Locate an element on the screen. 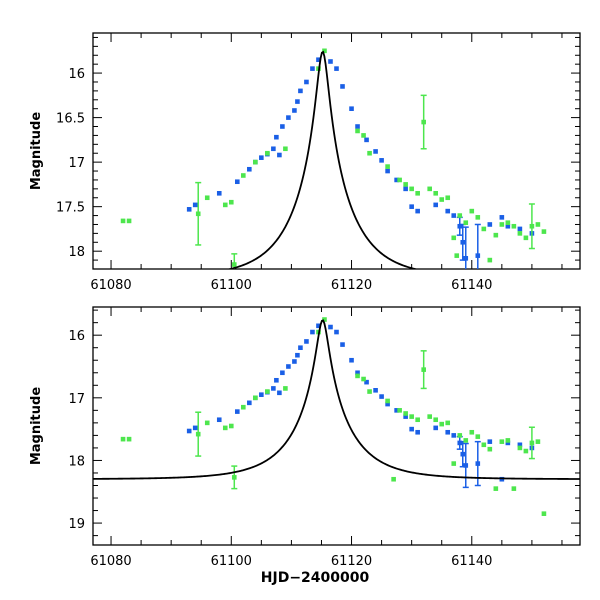  x-axis-label: HJD−2400000 is located at coordinates (315, 578).